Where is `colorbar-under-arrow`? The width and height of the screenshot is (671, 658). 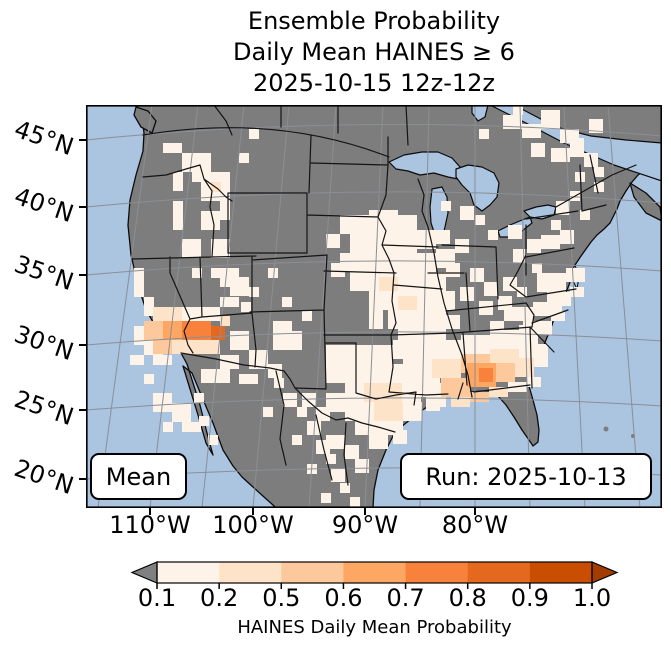
colorbar-under-arrow is located at coordinates (144, 572).